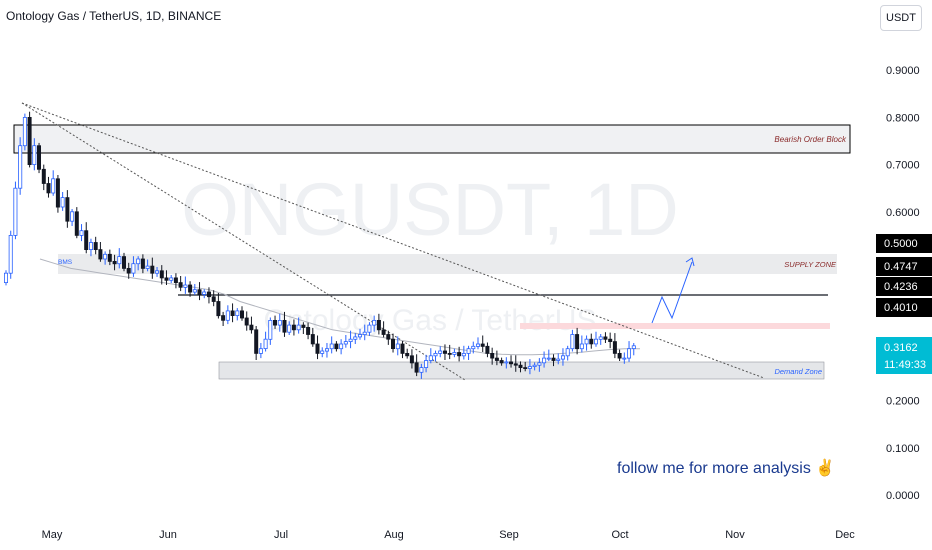 This screenshot has width=932, height=550. Describe the element at coordinates (810, 264) in the screenshot. I see `supply-zone-label: SUPPLY ZONE` at that location.